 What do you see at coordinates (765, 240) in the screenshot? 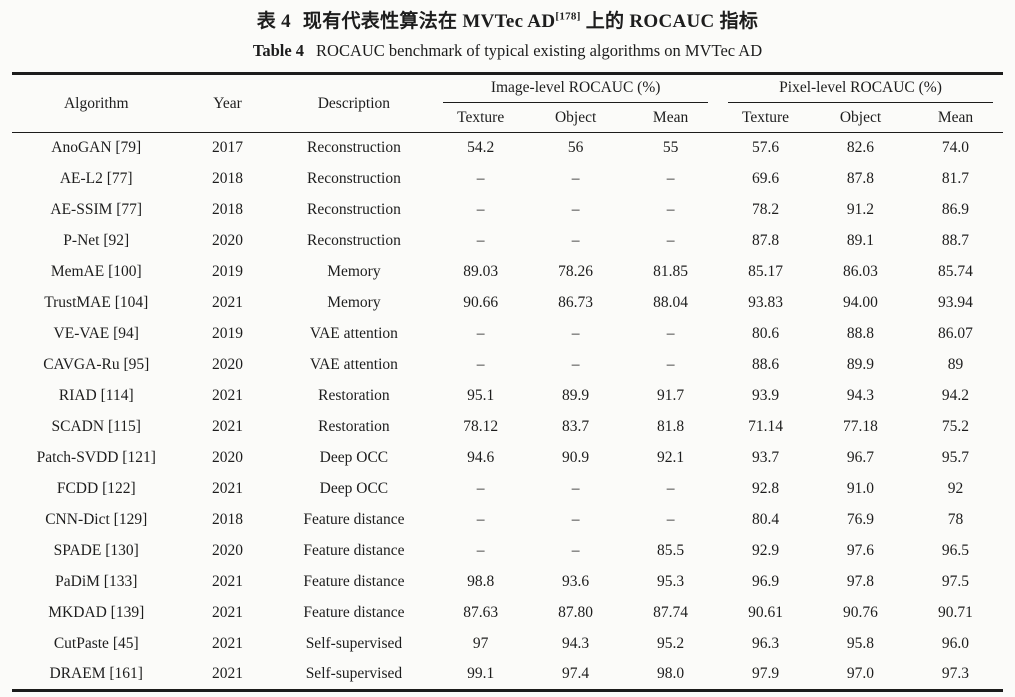
I see `pixel-texture-cell: 87.8` at bounding box center [765, 240].